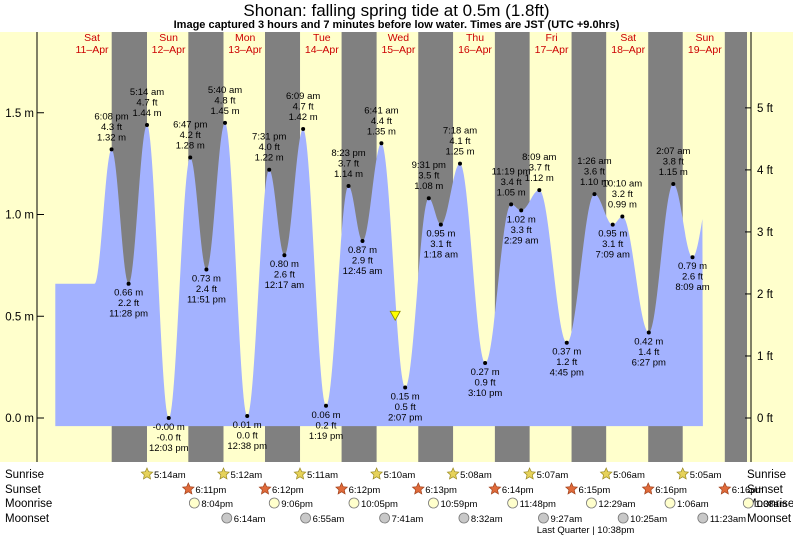  What do you see at coordinates (595, 490) in the screenshot?
I see `sunset-time: 6:15pm` at bounding box center [595, 490].